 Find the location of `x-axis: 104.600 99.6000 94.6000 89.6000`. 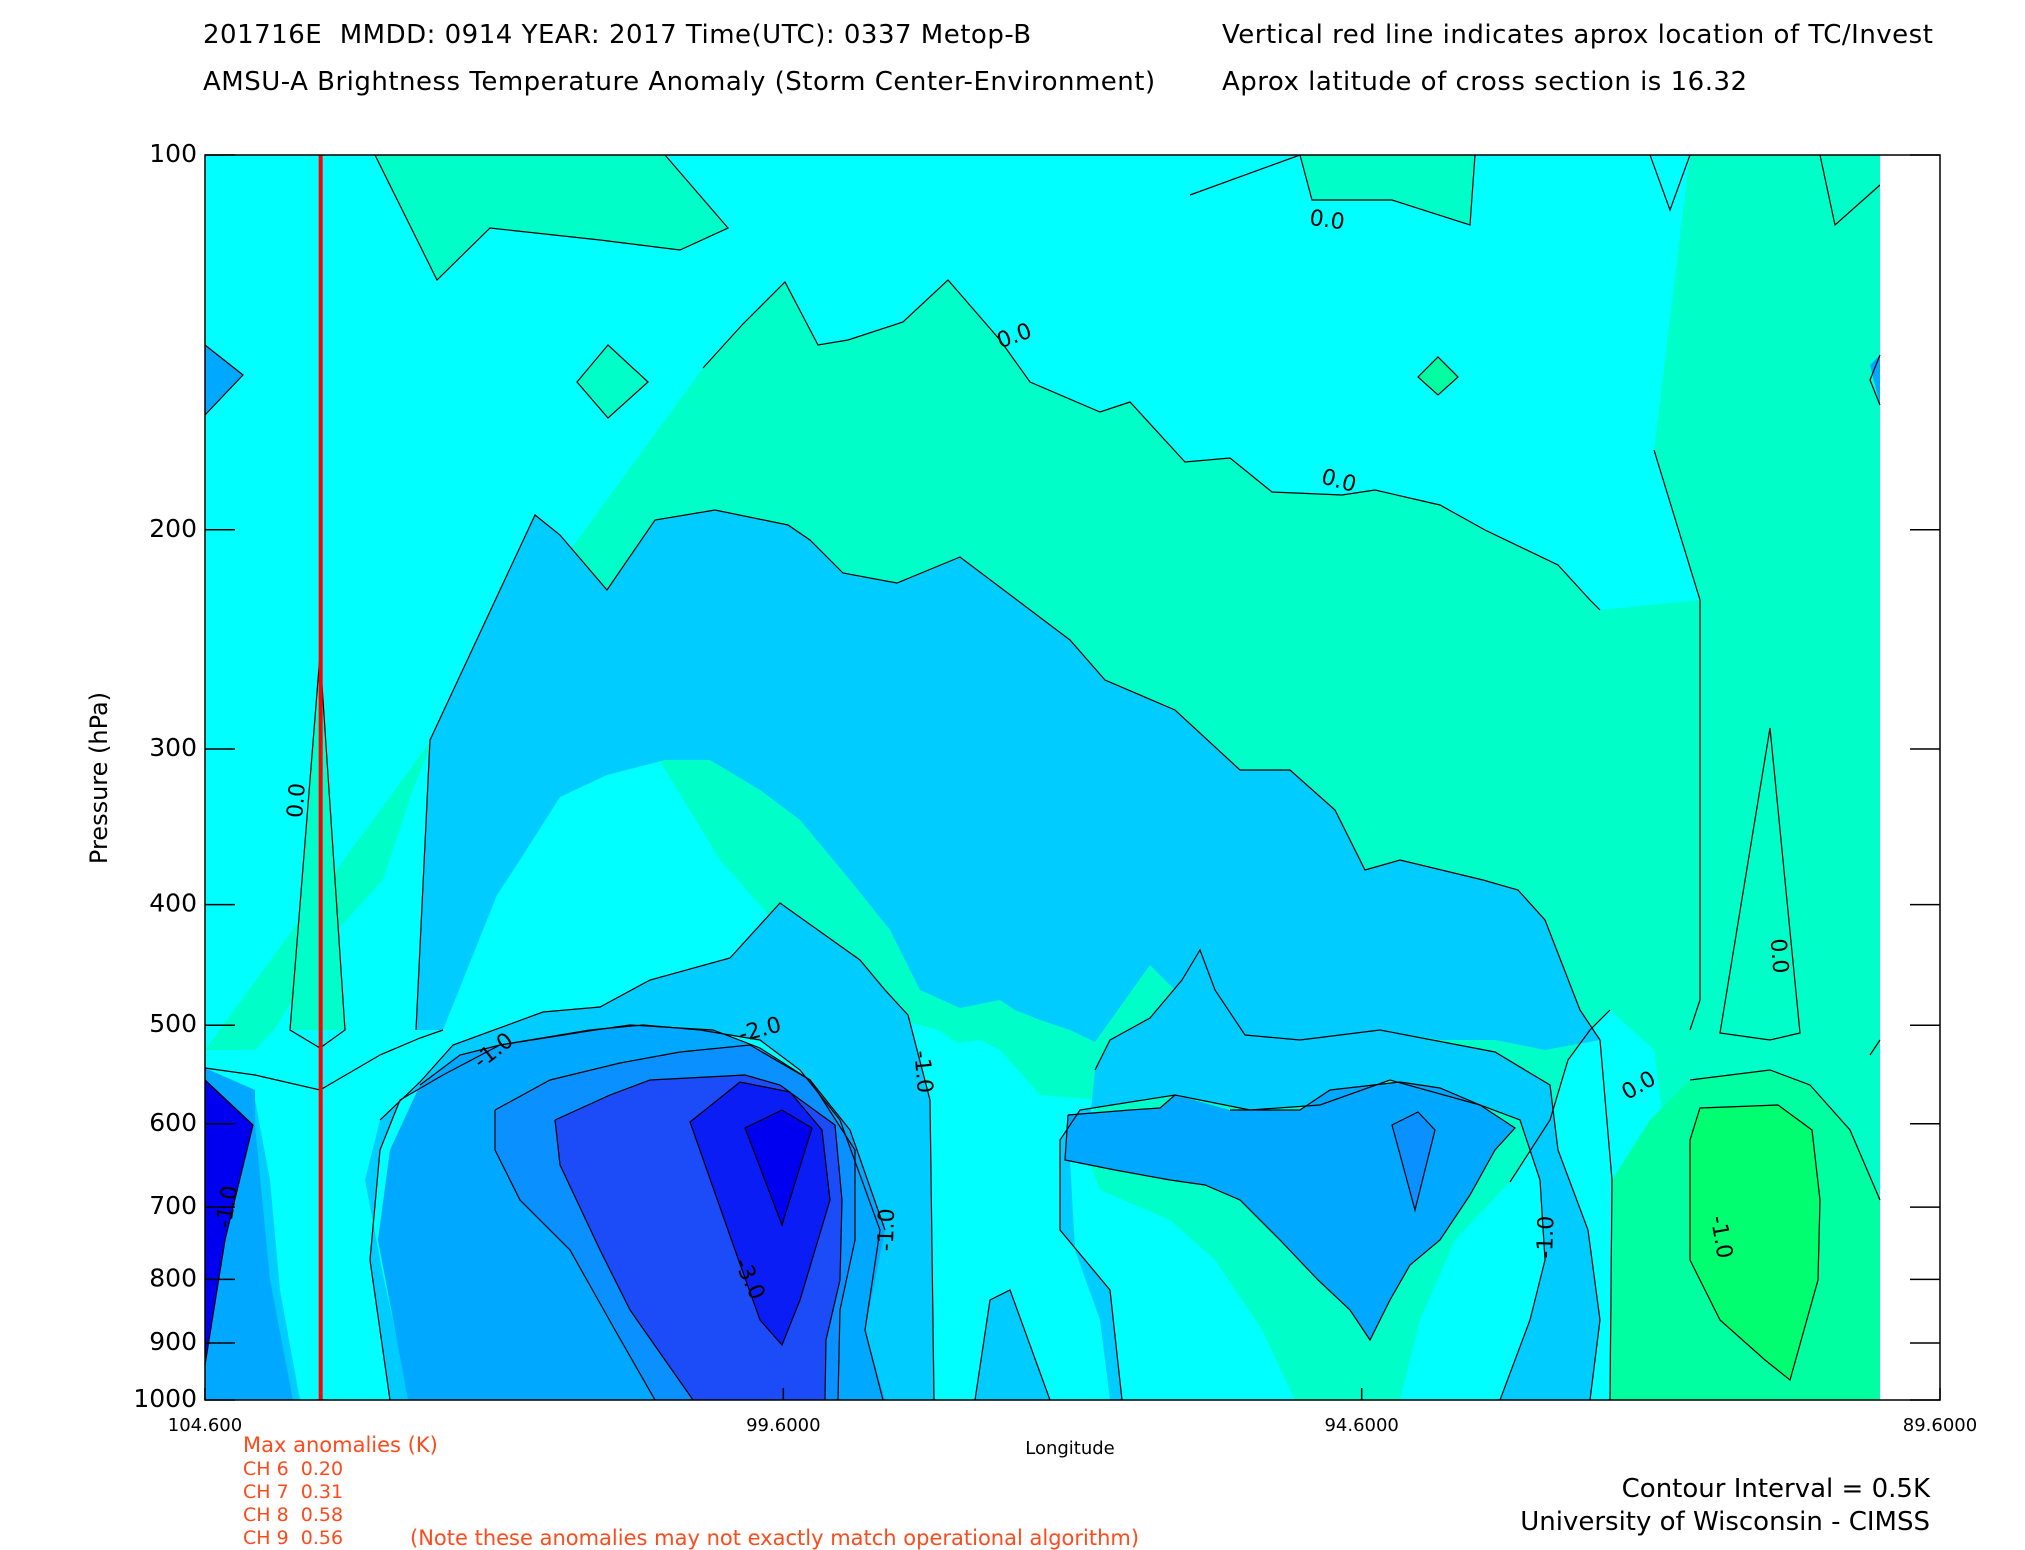

x-axis: 104.600 99.6000 94.6000 89.6000 is located at coordinates (1072, 1412).